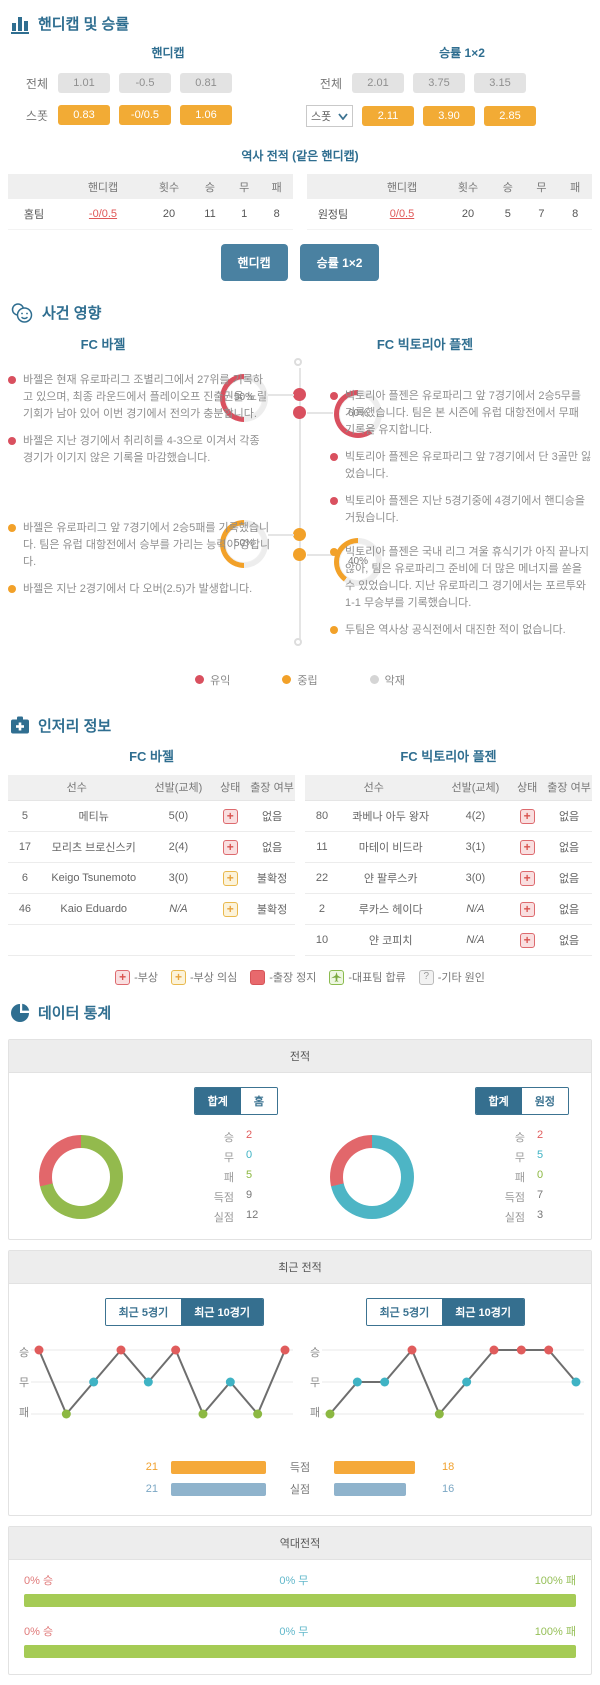  What do you see at coordinates (300, 1490) in the screenshot?
I see `conceded-label: 실점` at bounding box center [300, 1490].